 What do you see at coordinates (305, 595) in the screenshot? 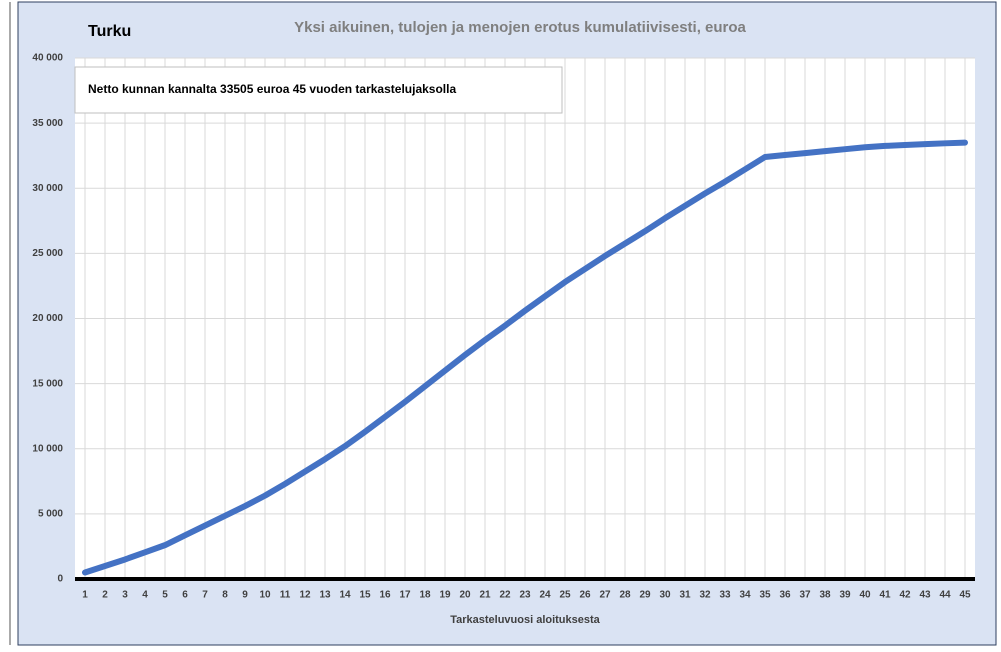
I see `x-tick-label: 12` at bounding box center [305, 595].